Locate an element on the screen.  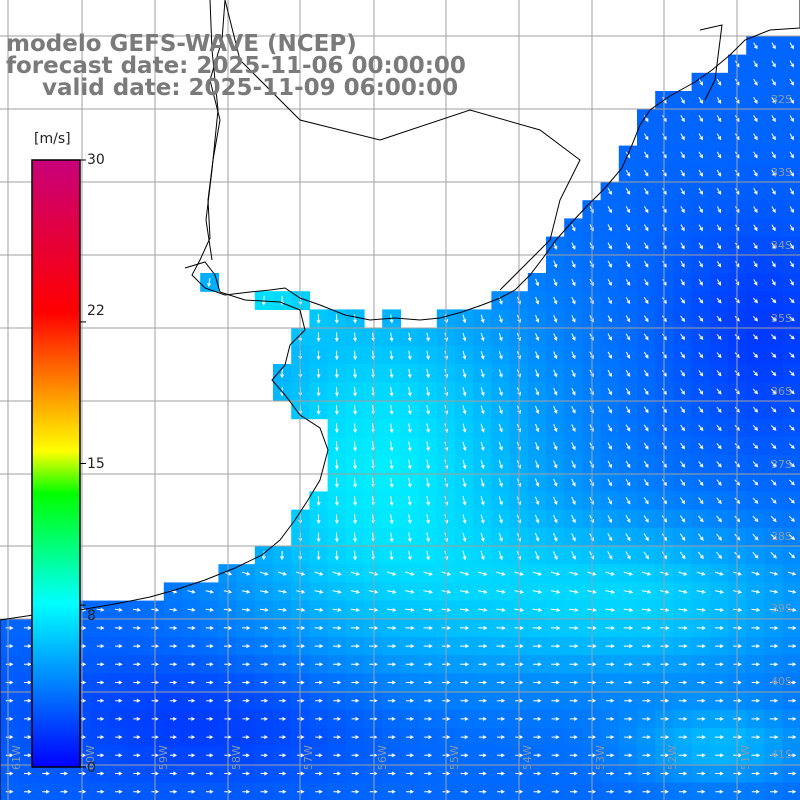
latitude-labels: 32S 33S 34S 35S 36S 37S 38S 39S 40S 41S is located at coordinates (781, 427).